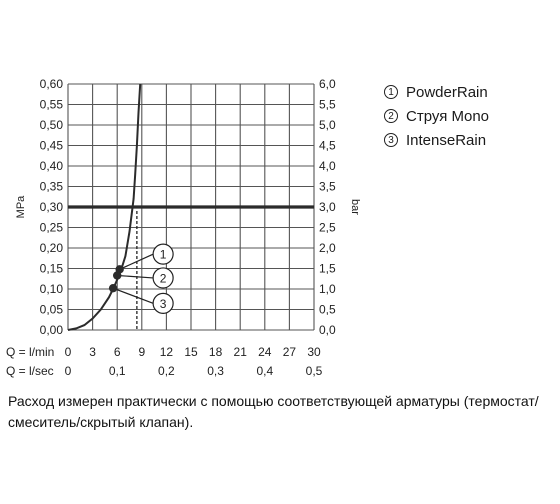 The height and width of the screenshot is (504, 560). I want to click on callout-label-2: 2, so click(163, 278).